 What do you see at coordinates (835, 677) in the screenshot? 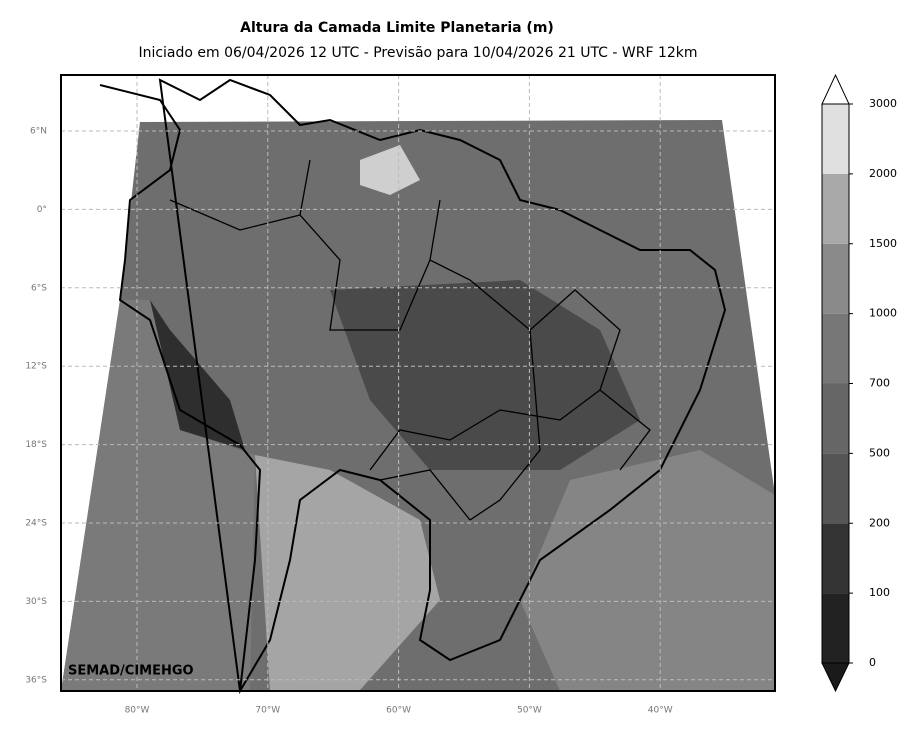
I see `colorbar-extend-under` at bounding box center [835, 677].